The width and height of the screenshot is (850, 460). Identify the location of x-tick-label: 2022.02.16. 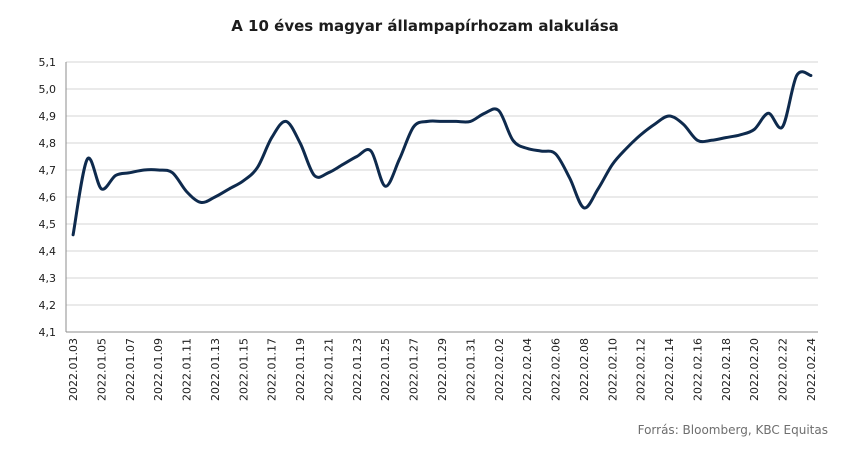
(697, 369).